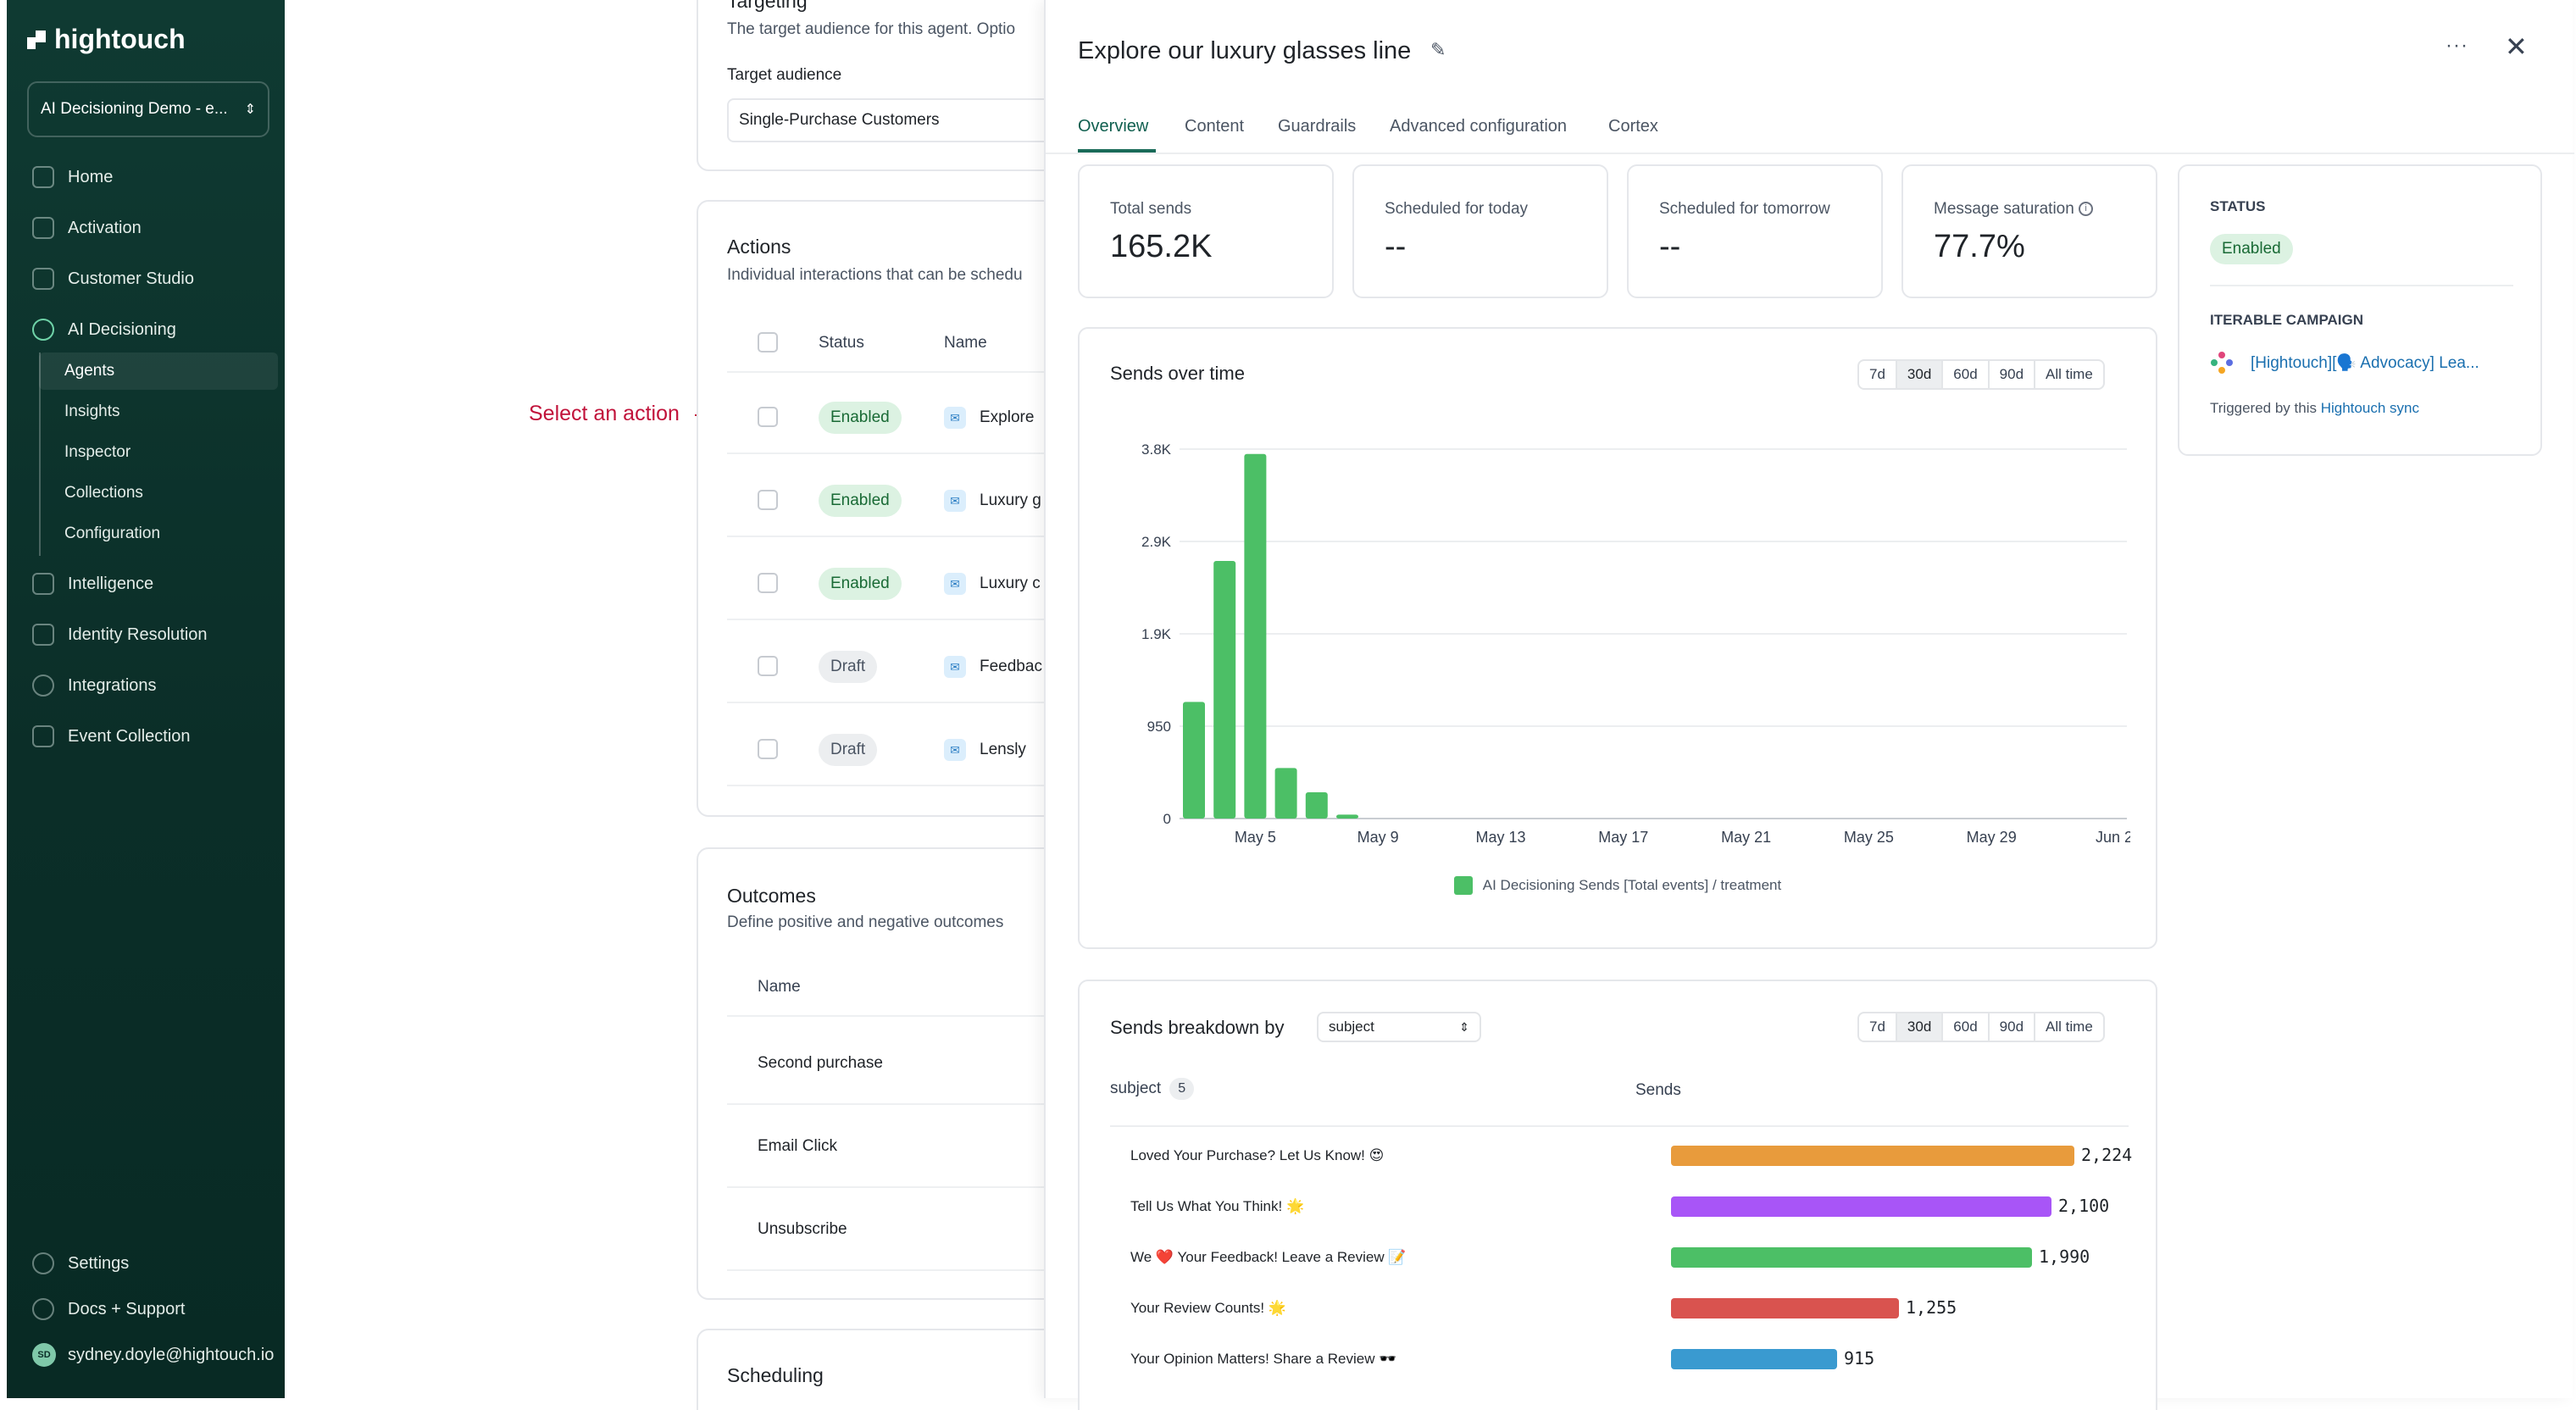 The width and height of the screenshot is (2576, 1410). I want to click on stat-message-saturation: Message saturation i 77.7%, so click(2029, 231).